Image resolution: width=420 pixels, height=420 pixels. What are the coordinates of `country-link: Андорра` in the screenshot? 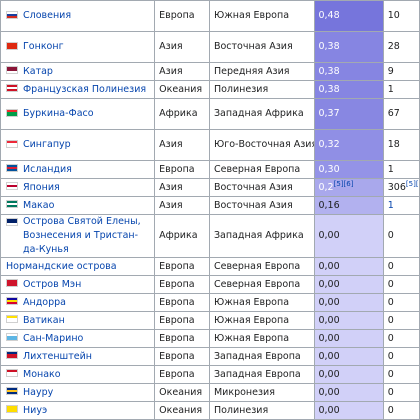 It's located at (44, 302).